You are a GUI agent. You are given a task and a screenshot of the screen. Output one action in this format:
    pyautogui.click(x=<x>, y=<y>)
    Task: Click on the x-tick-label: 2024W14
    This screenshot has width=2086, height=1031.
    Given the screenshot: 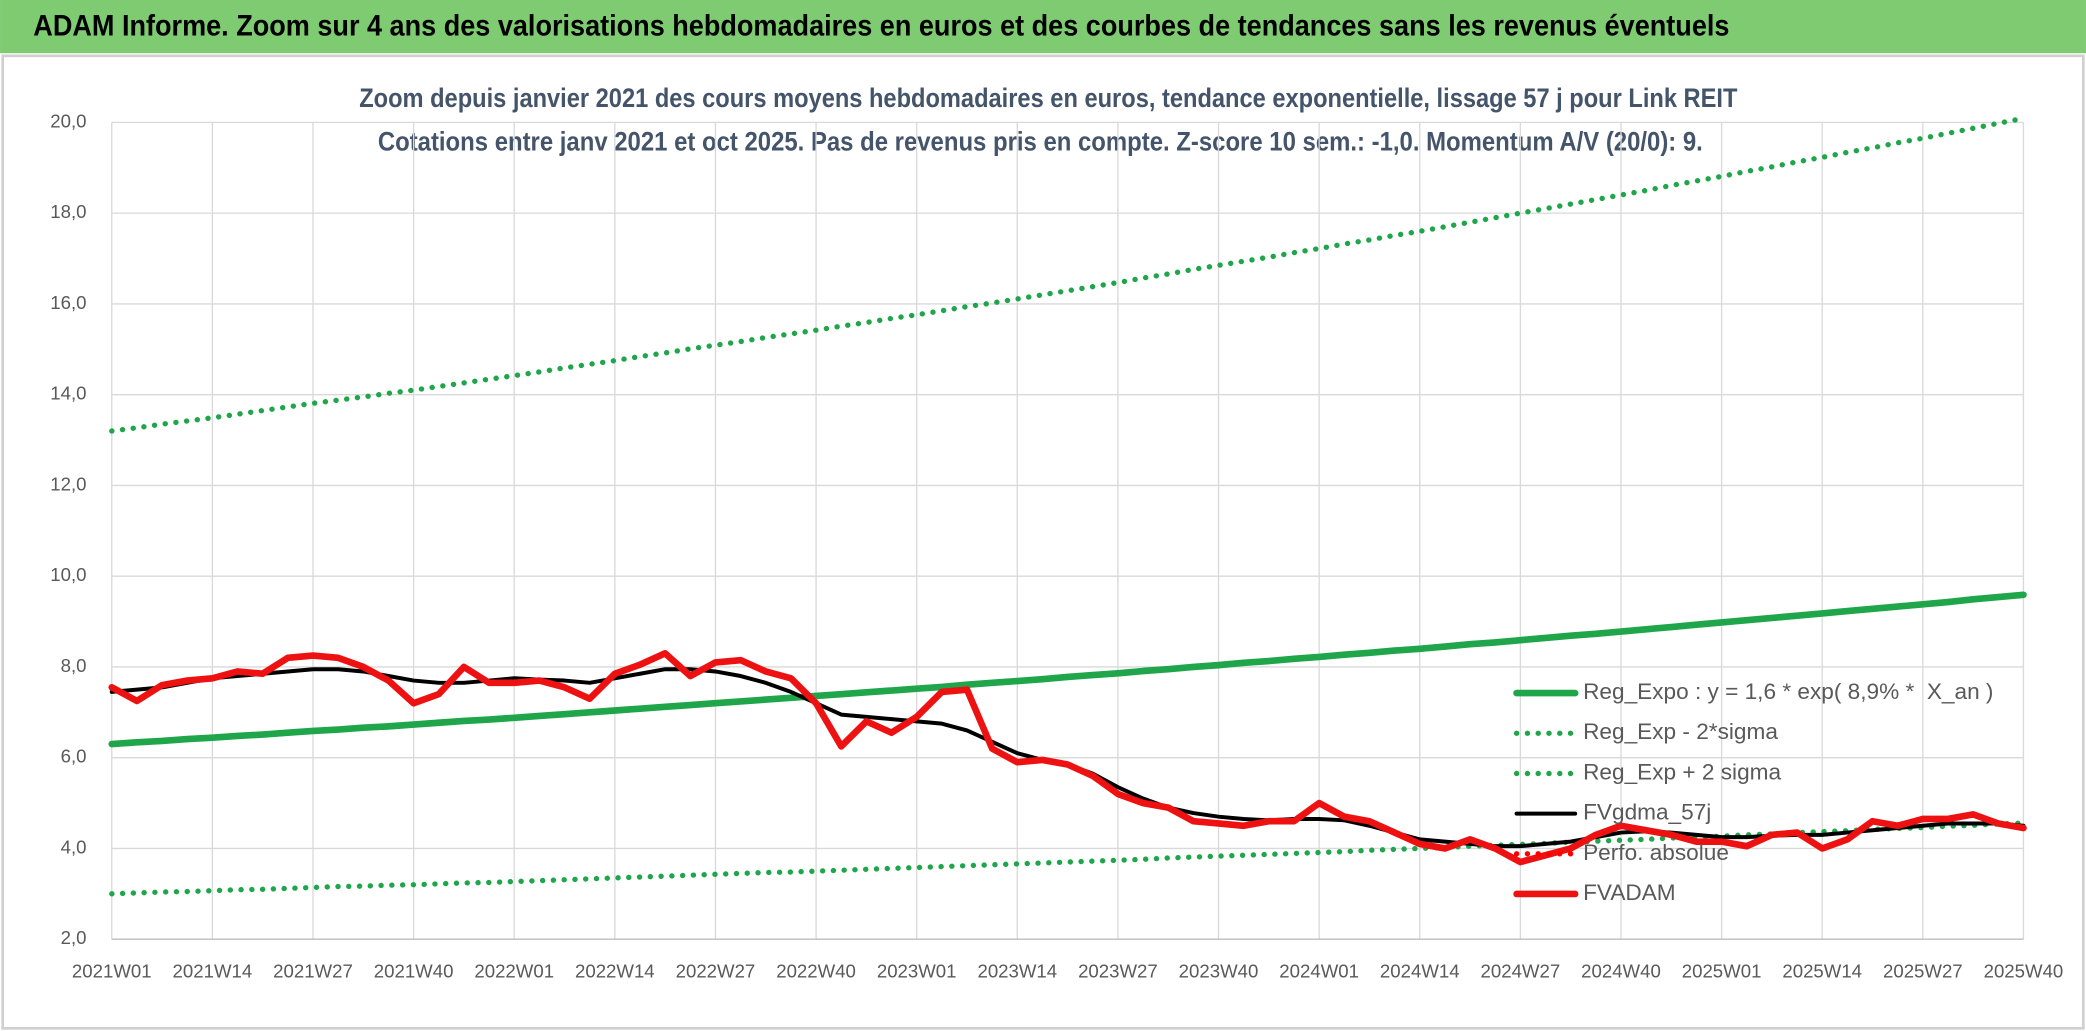 What is the action you would take?
    pyautogui.click(x=1420, y=970)
    